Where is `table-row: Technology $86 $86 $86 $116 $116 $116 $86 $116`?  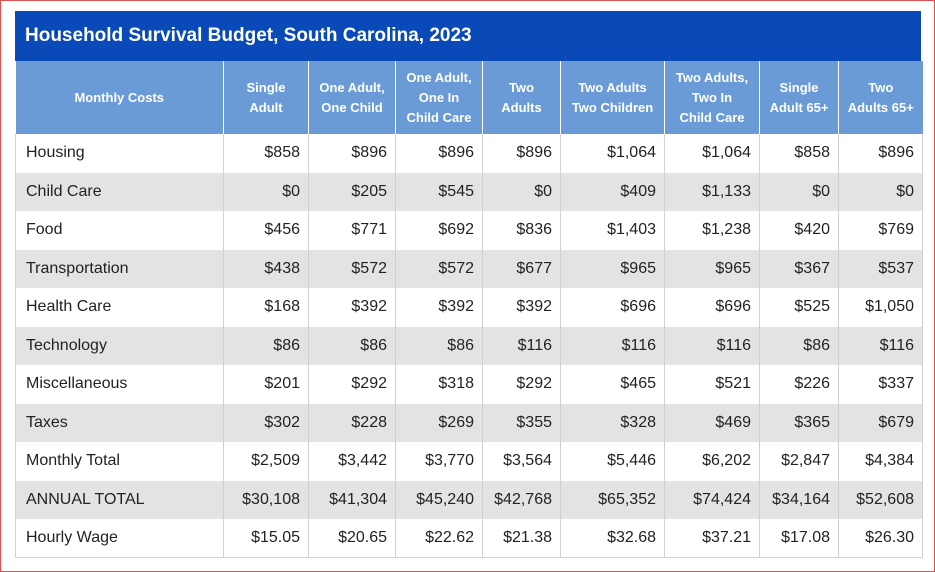
table-row: Technology $86 $86 $86 $116 $116 $116 $86 $116 is located at coordinates (469, 345).